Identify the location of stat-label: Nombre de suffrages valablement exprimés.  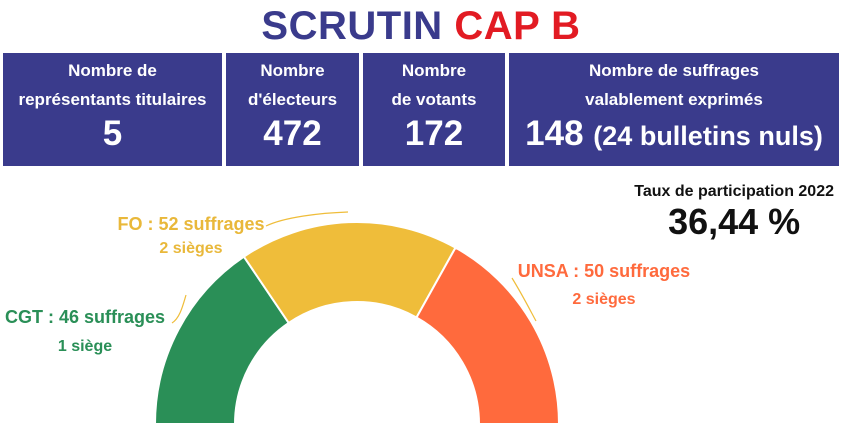
(674, 85).